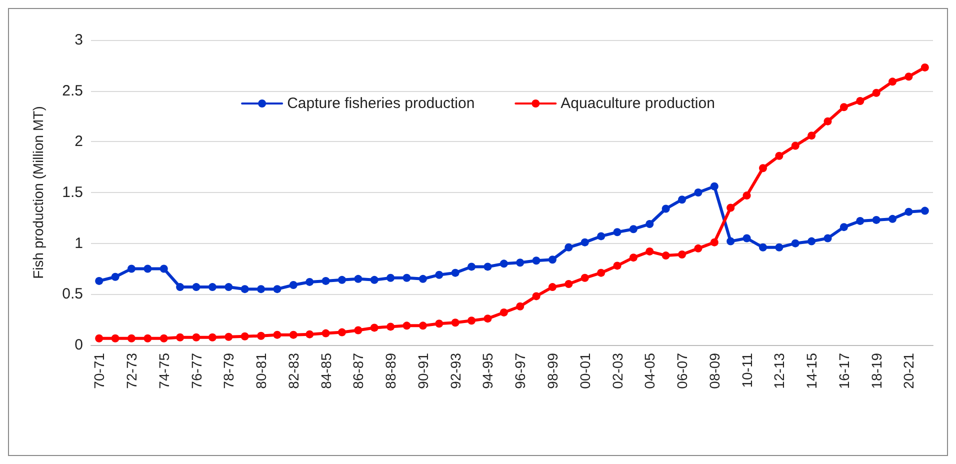 This screenshot has height=464, width=956. What do you see at coordinates (78, 141) in the screenshot?
I see `y-tick-label: 2` at bounding box center [78, 141].